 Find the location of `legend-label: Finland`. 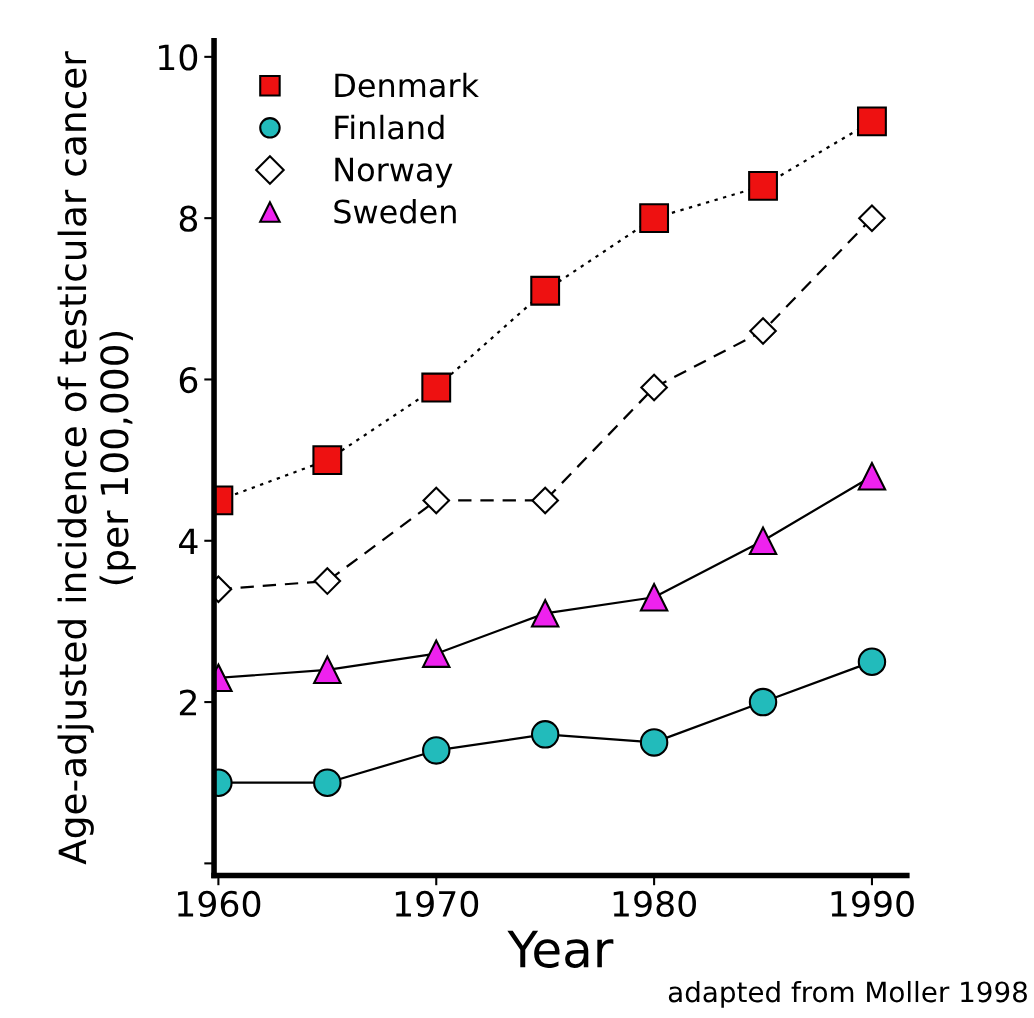

legend-label: Finland is located at coordinates (389, 127).